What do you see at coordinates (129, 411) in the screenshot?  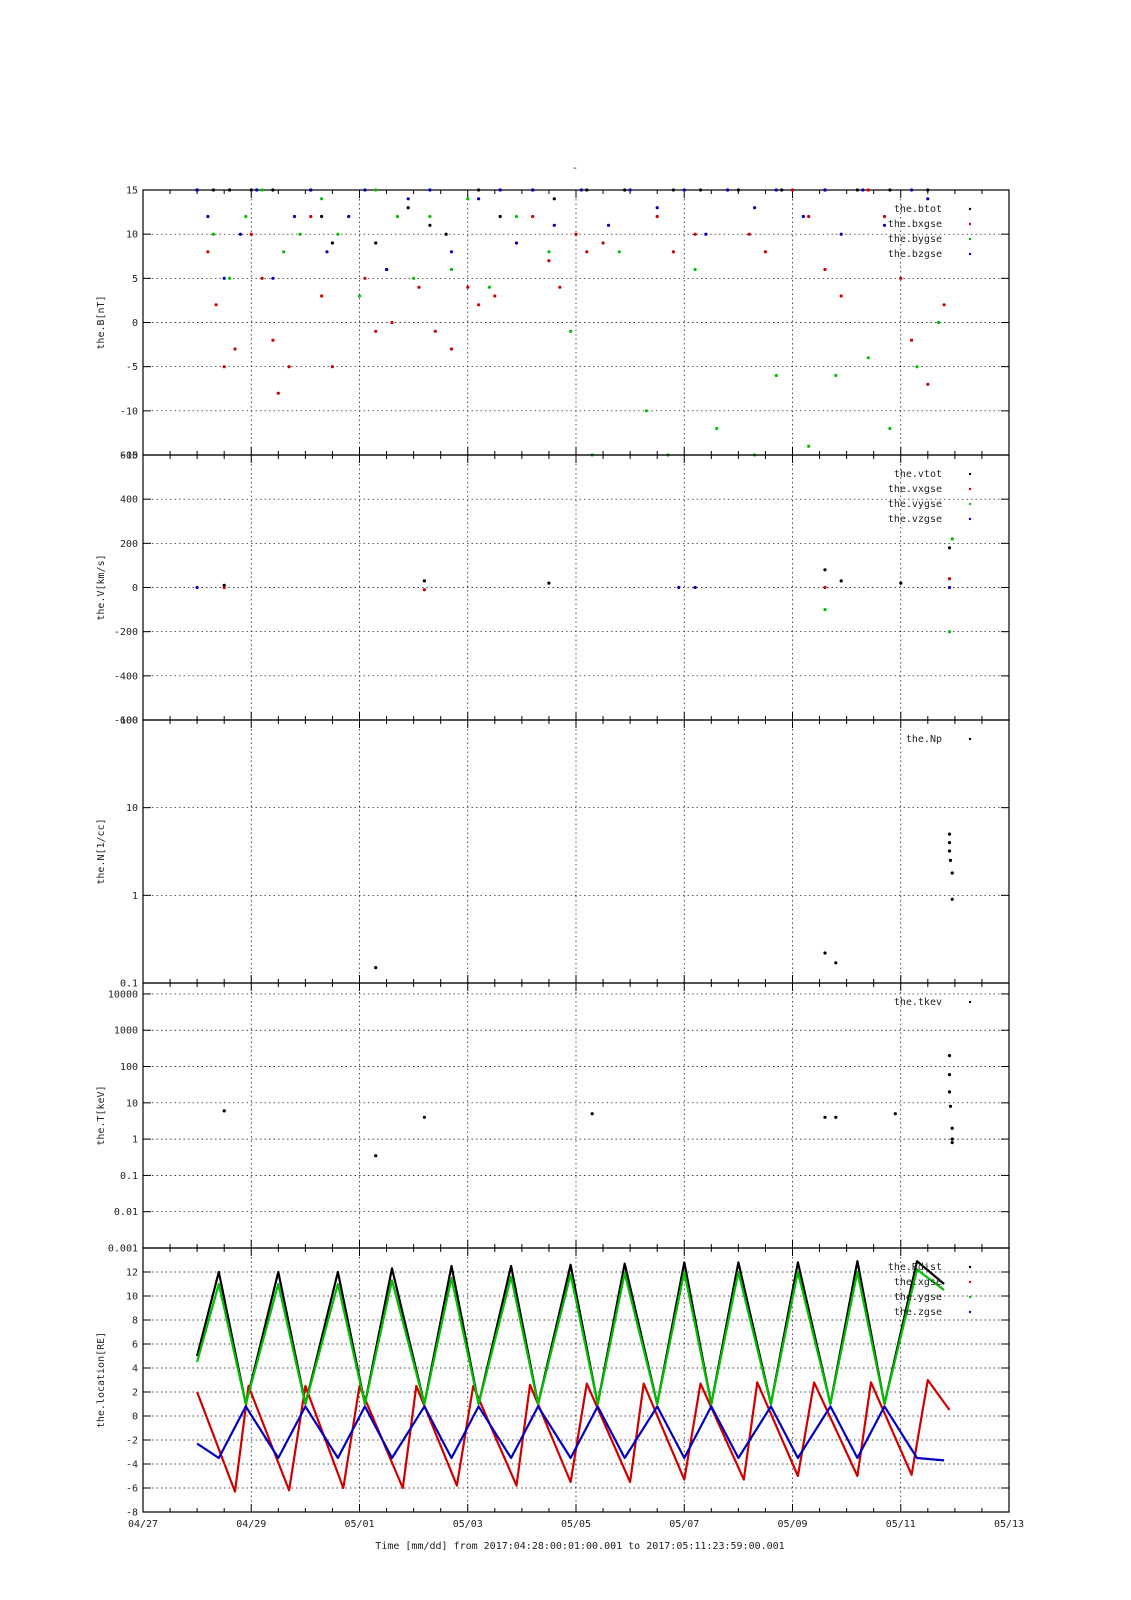 I see `y-tick-label: -10` at bounding box center [129, 411].